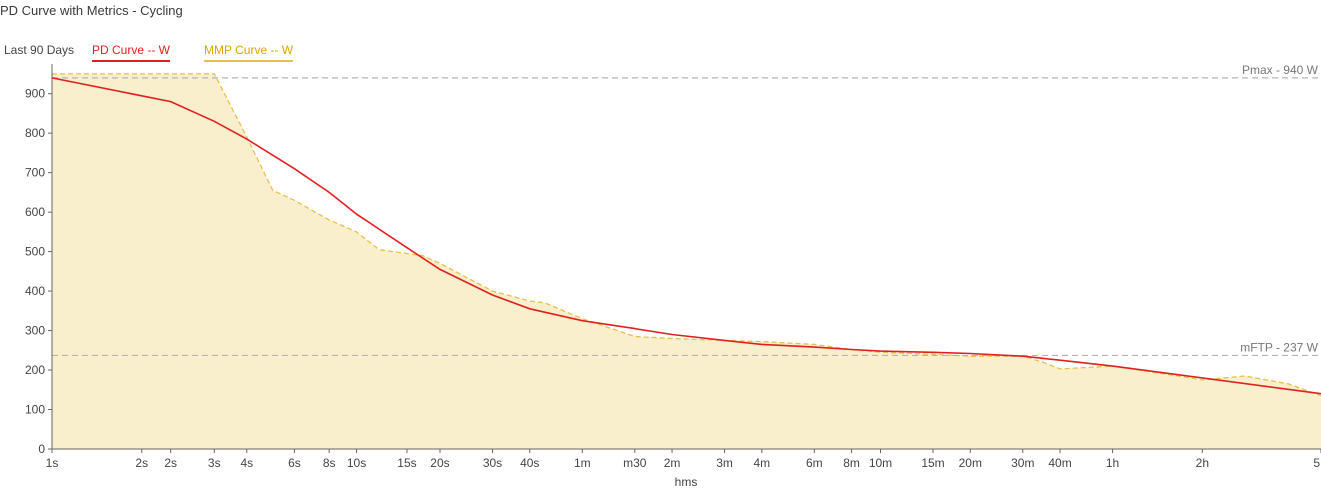 Image resolution: width=1321 pixels, height=490 pixels. Describe the element at coordinates (582, 463) in the screenshot. I see `x-tick-label: 1m` at that location.